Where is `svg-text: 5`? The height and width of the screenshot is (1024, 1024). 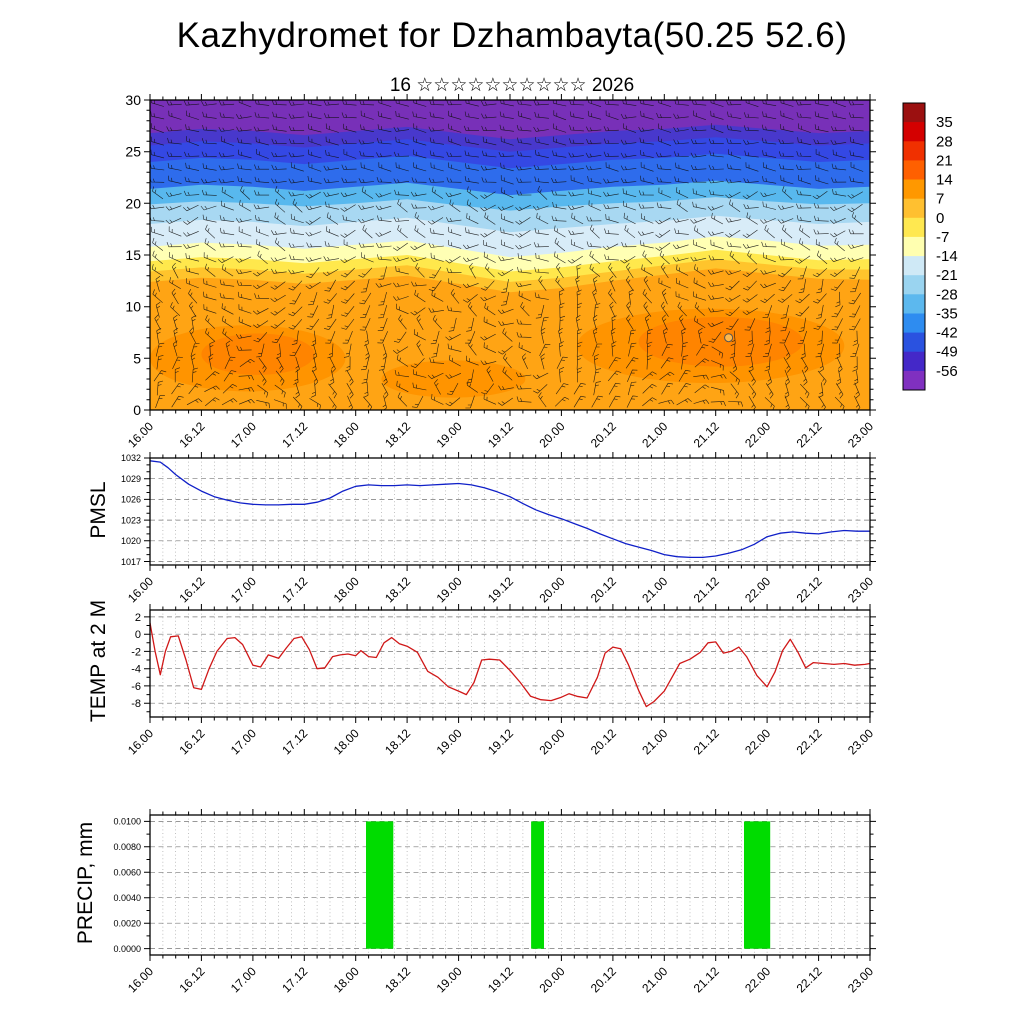 svg-text: 5 is located at coordinates (137, 358).